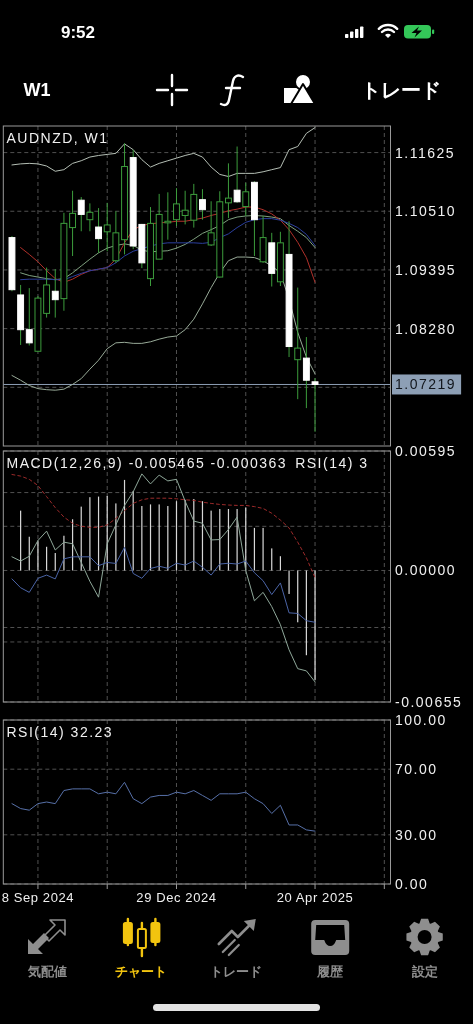 The width and height of the screenshot is (473, 1024). Describe the element at coordinates (416, 769) in the screenshot. I see `y-tick-label: 70.00` at that location.